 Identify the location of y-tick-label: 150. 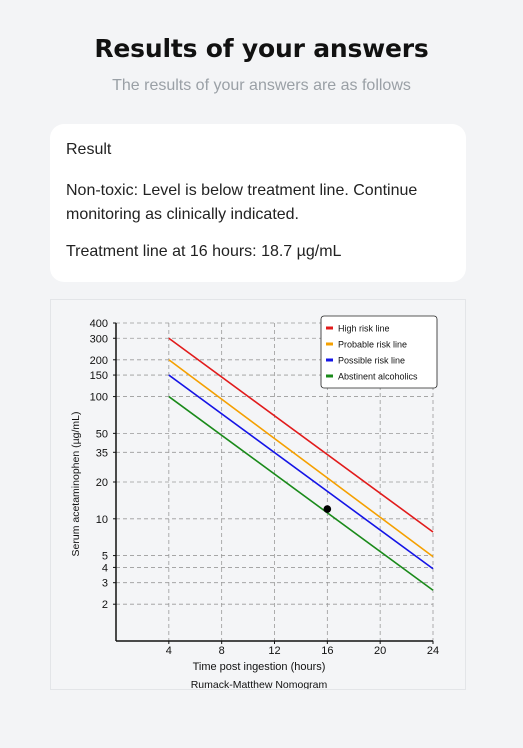
(99, 376).